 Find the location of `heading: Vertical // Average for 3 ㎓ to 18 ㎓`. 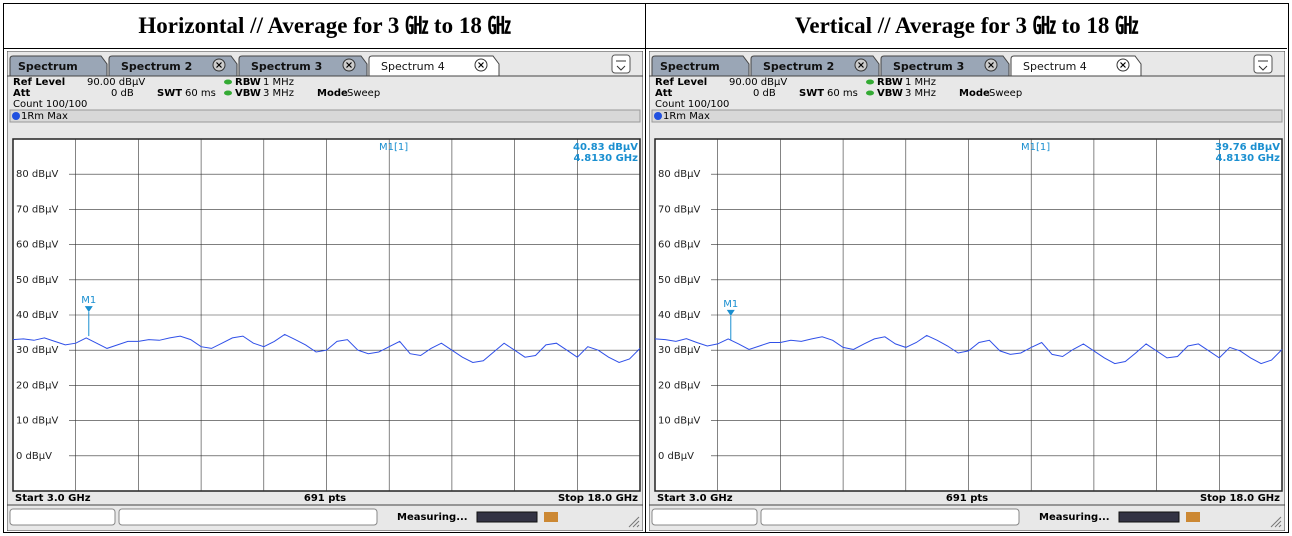

heading: Vertical // Average for 3 ㎓ to 18 ㎓ is located at coordinates (966, 26).